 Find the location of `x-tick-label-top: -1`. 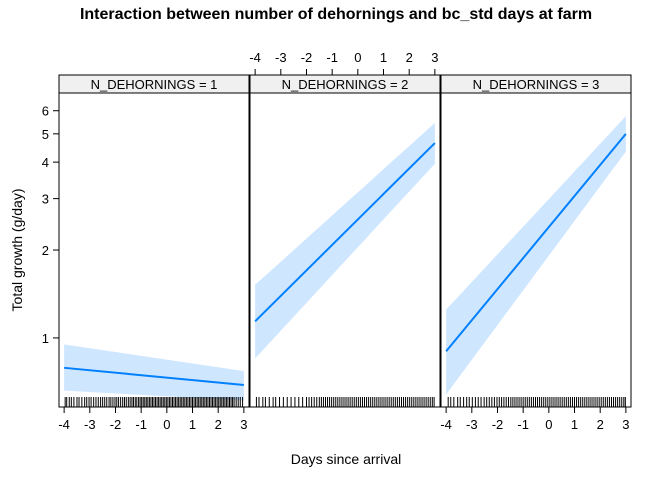

x-tick-label-top: -1 is located at coordinates (332, 57).